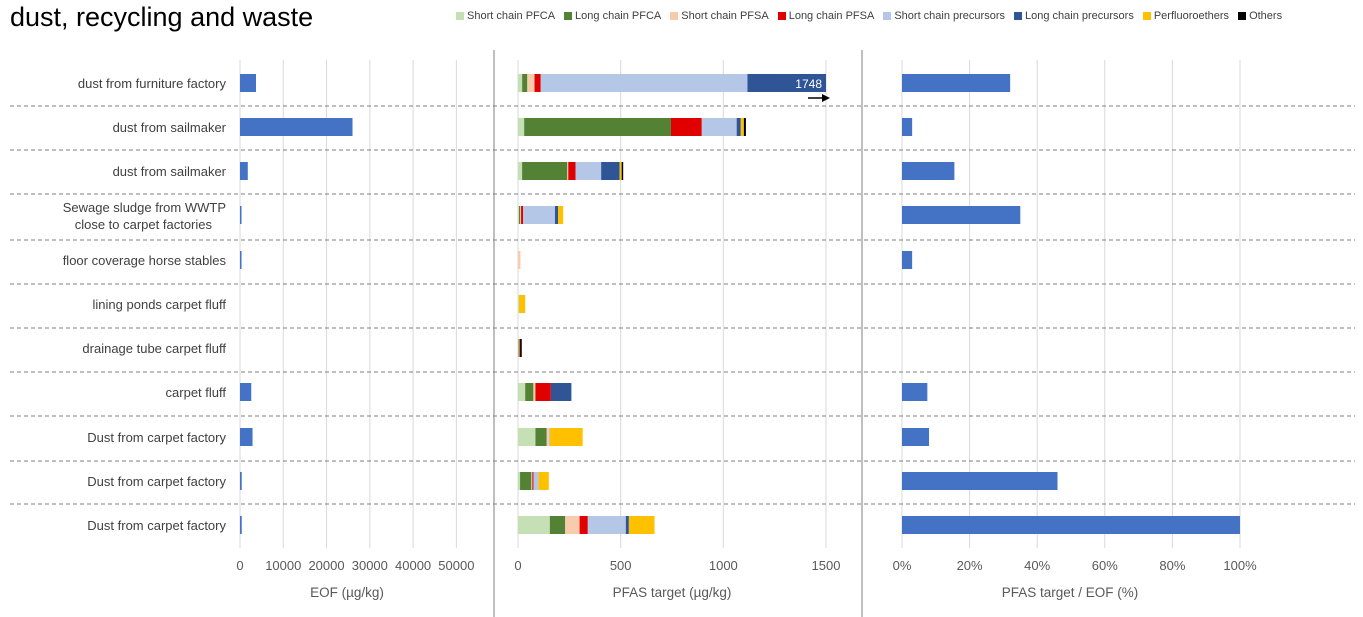 The height and width of the screenshot is (617, 1363). Describe the element at coordinates (517, 565) in the screenshot. I see `tick-label-pfas: 0` at that location.